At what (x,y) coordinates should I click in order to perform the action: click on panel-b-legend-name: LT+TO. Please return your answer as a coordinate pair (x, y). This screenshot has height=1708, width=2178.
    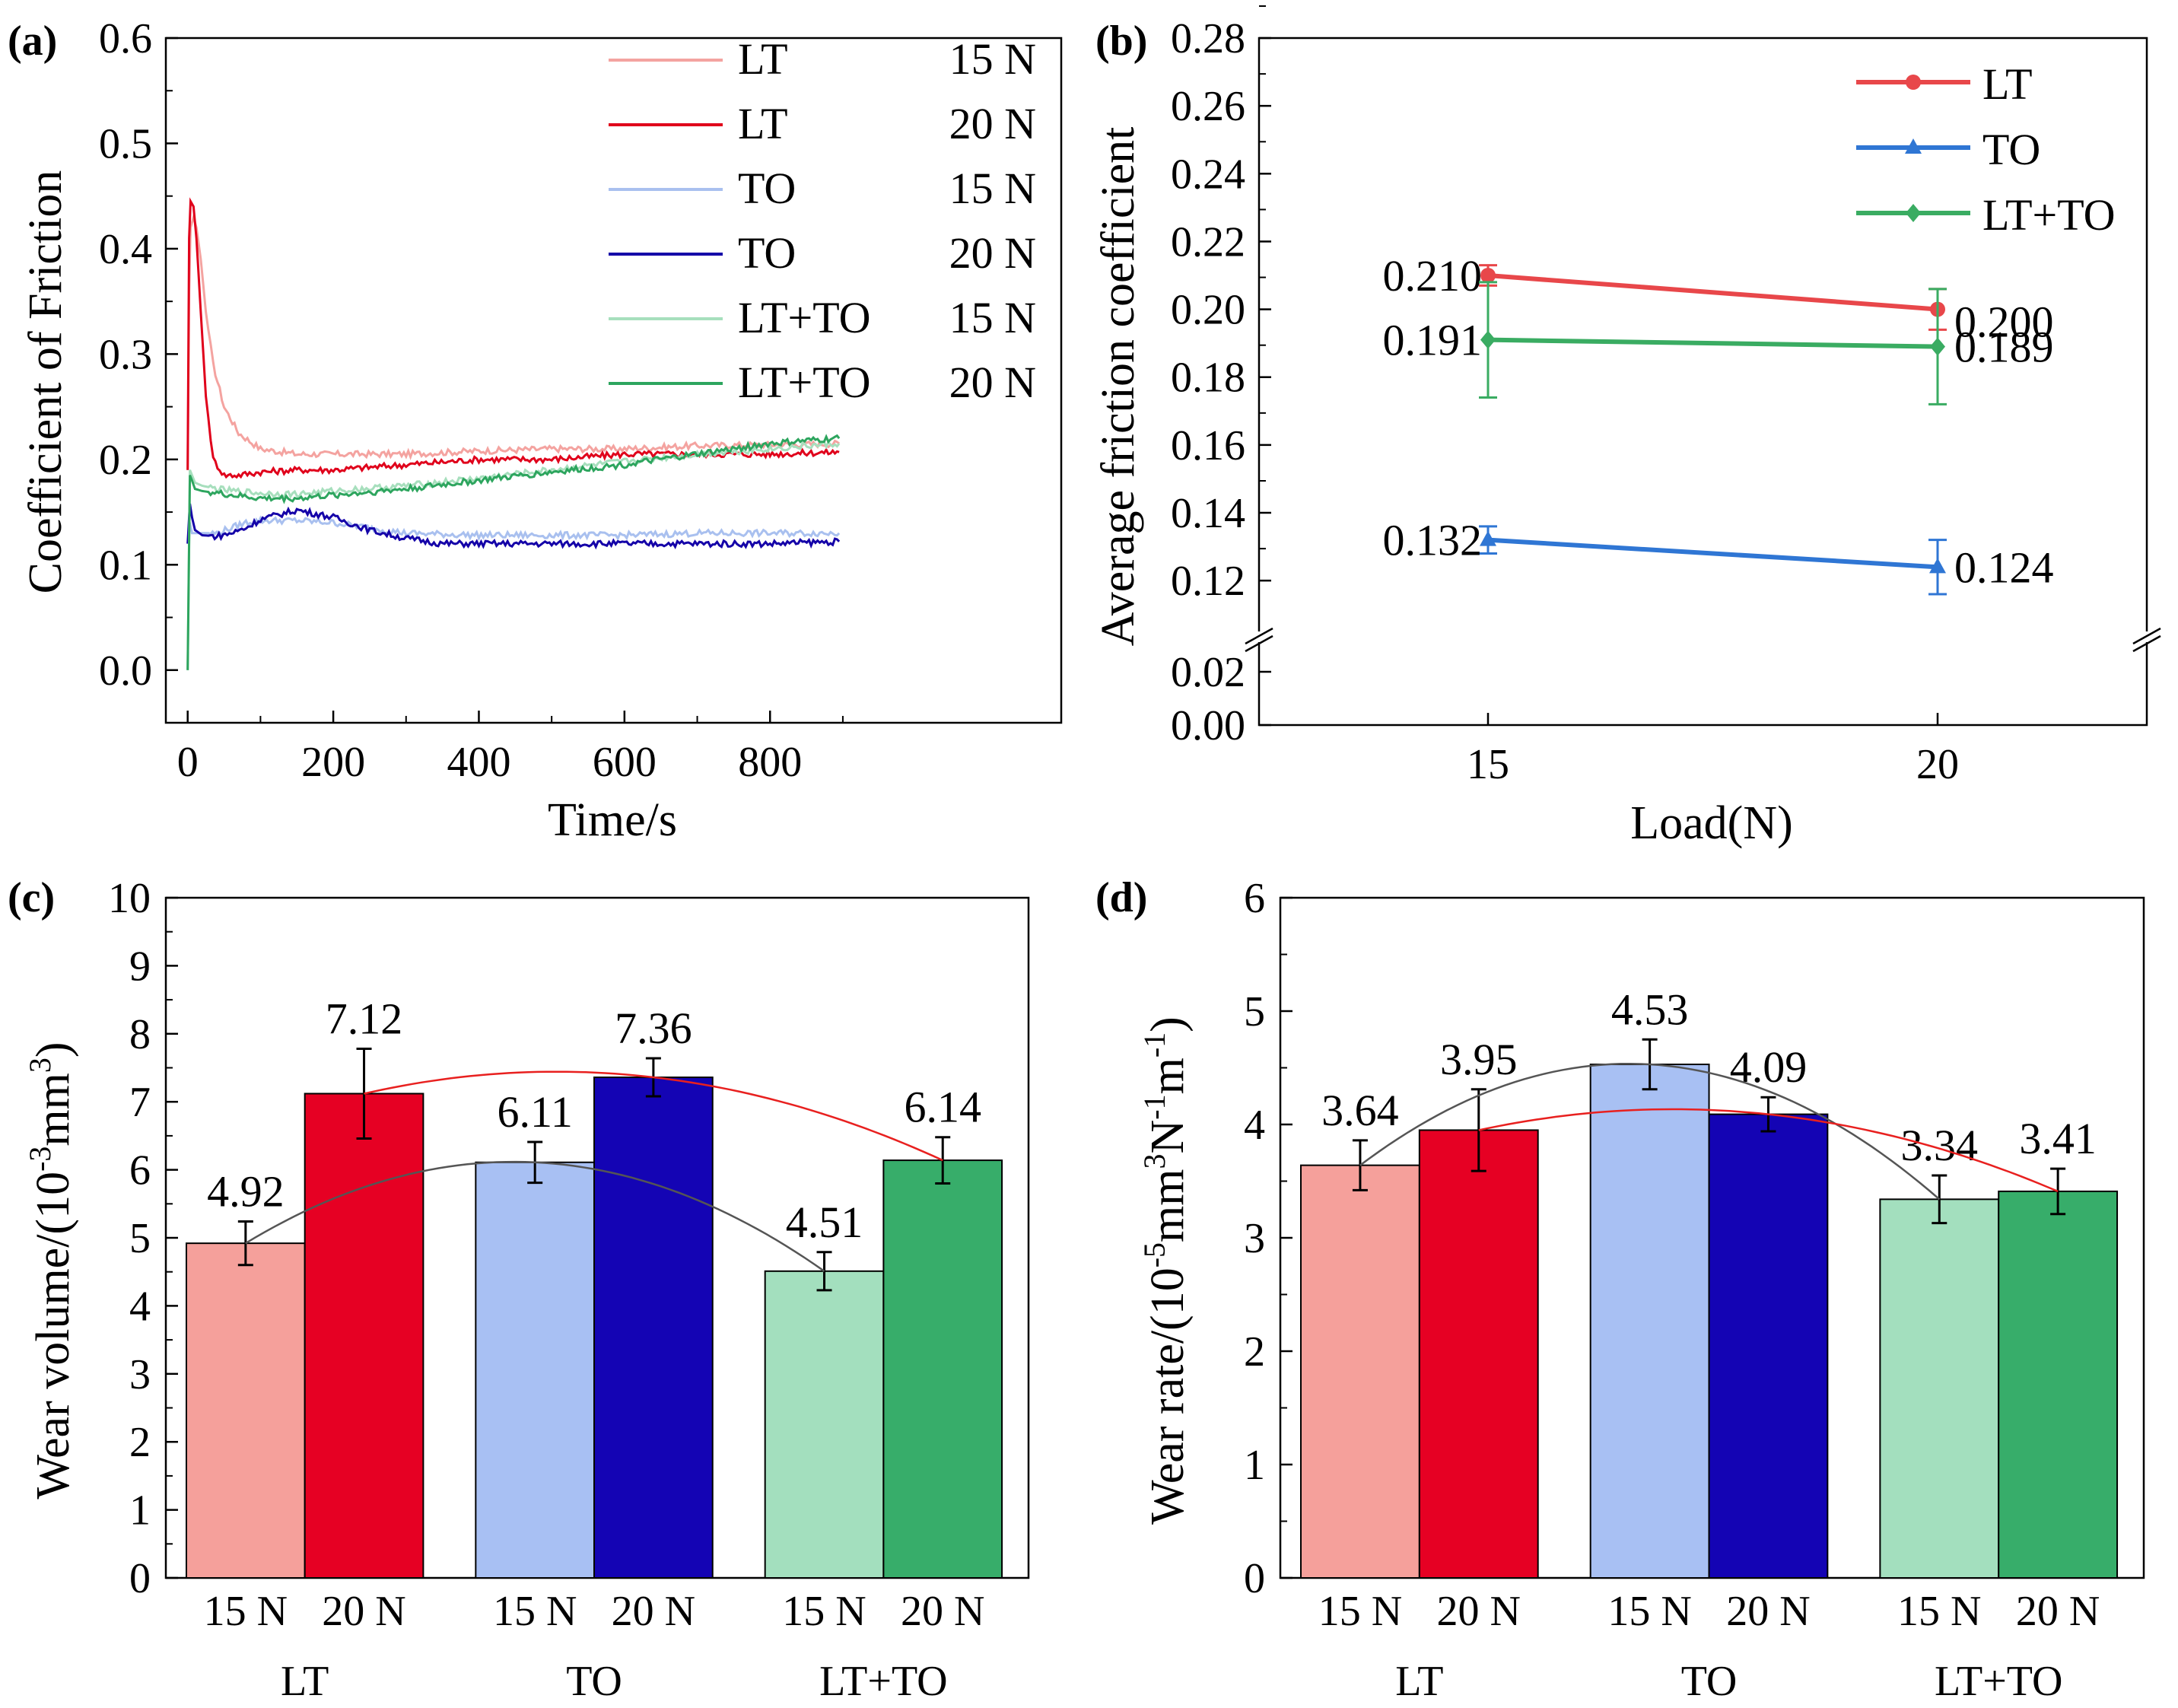
    Looking at the image, I should click on (2049, 215).